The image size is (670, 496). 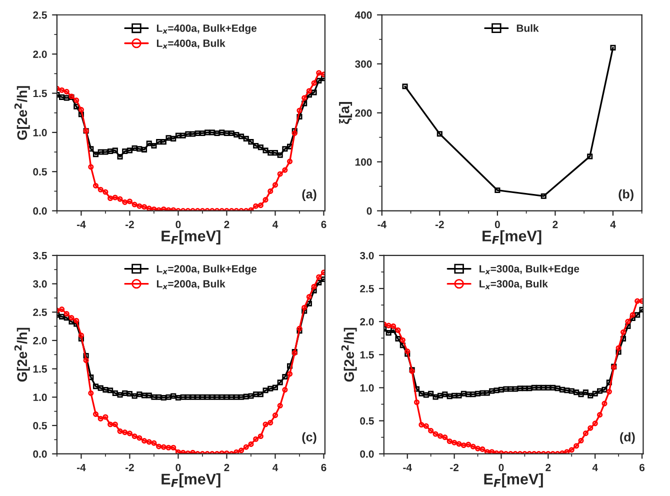 I want to click on annotation: (d), so click(x=627, y=438).